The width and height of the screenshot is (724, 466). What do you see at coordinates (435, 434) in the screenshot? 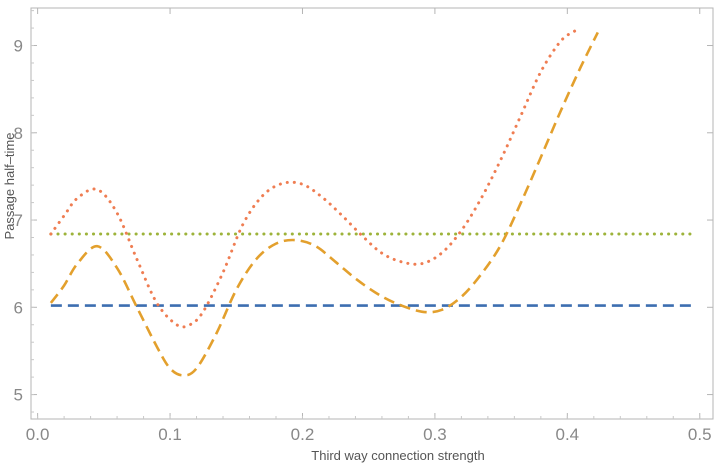
I see `x-tick-label: 0.3` at bounding box center [435, 434].